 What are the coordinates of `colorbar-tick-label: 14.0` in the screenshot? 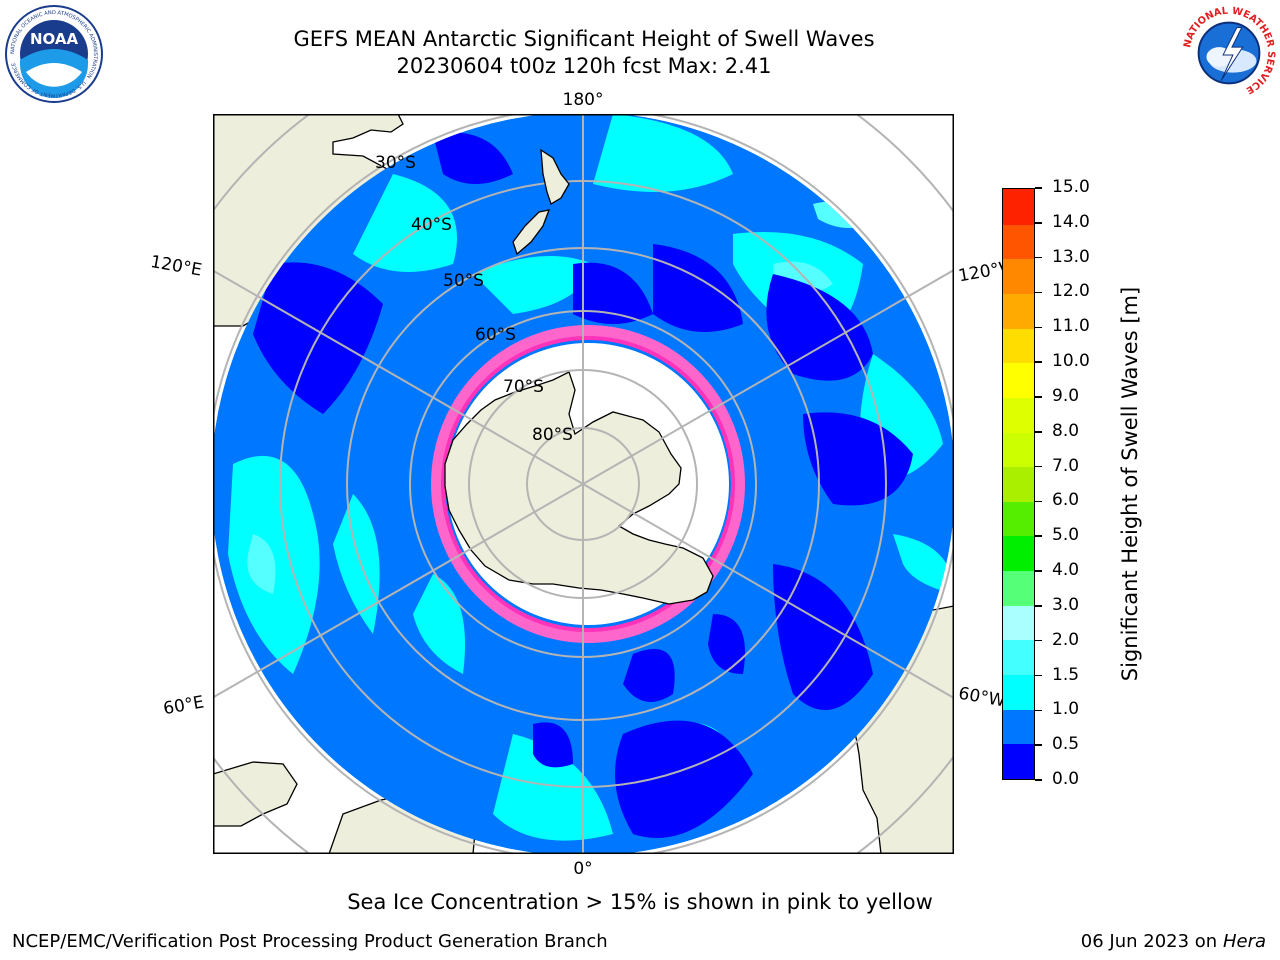 It's located at (1071, 221).